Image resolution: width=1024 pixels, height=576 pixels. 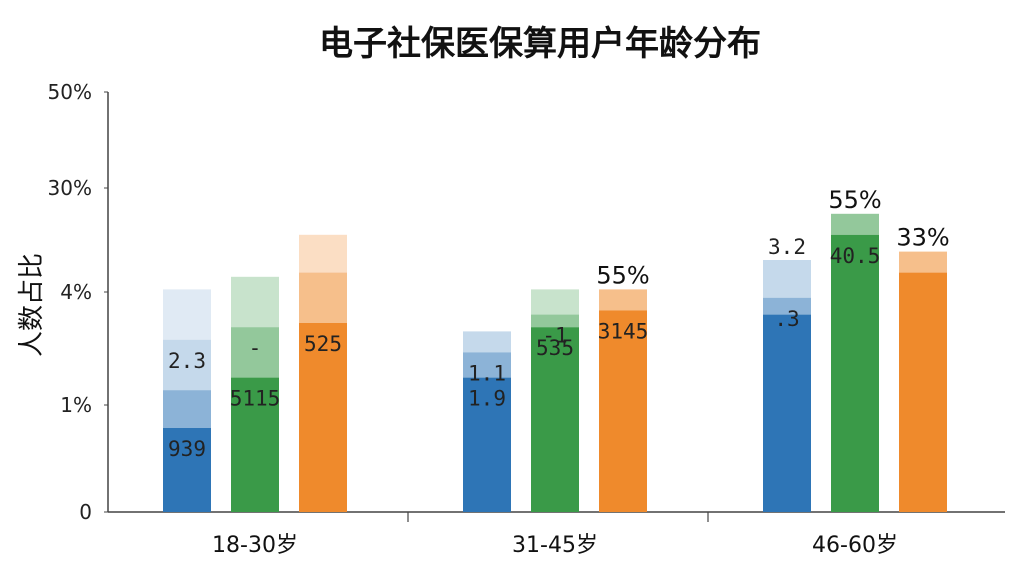 I want to click on data-label: 33%, so click(x=922, y=238).